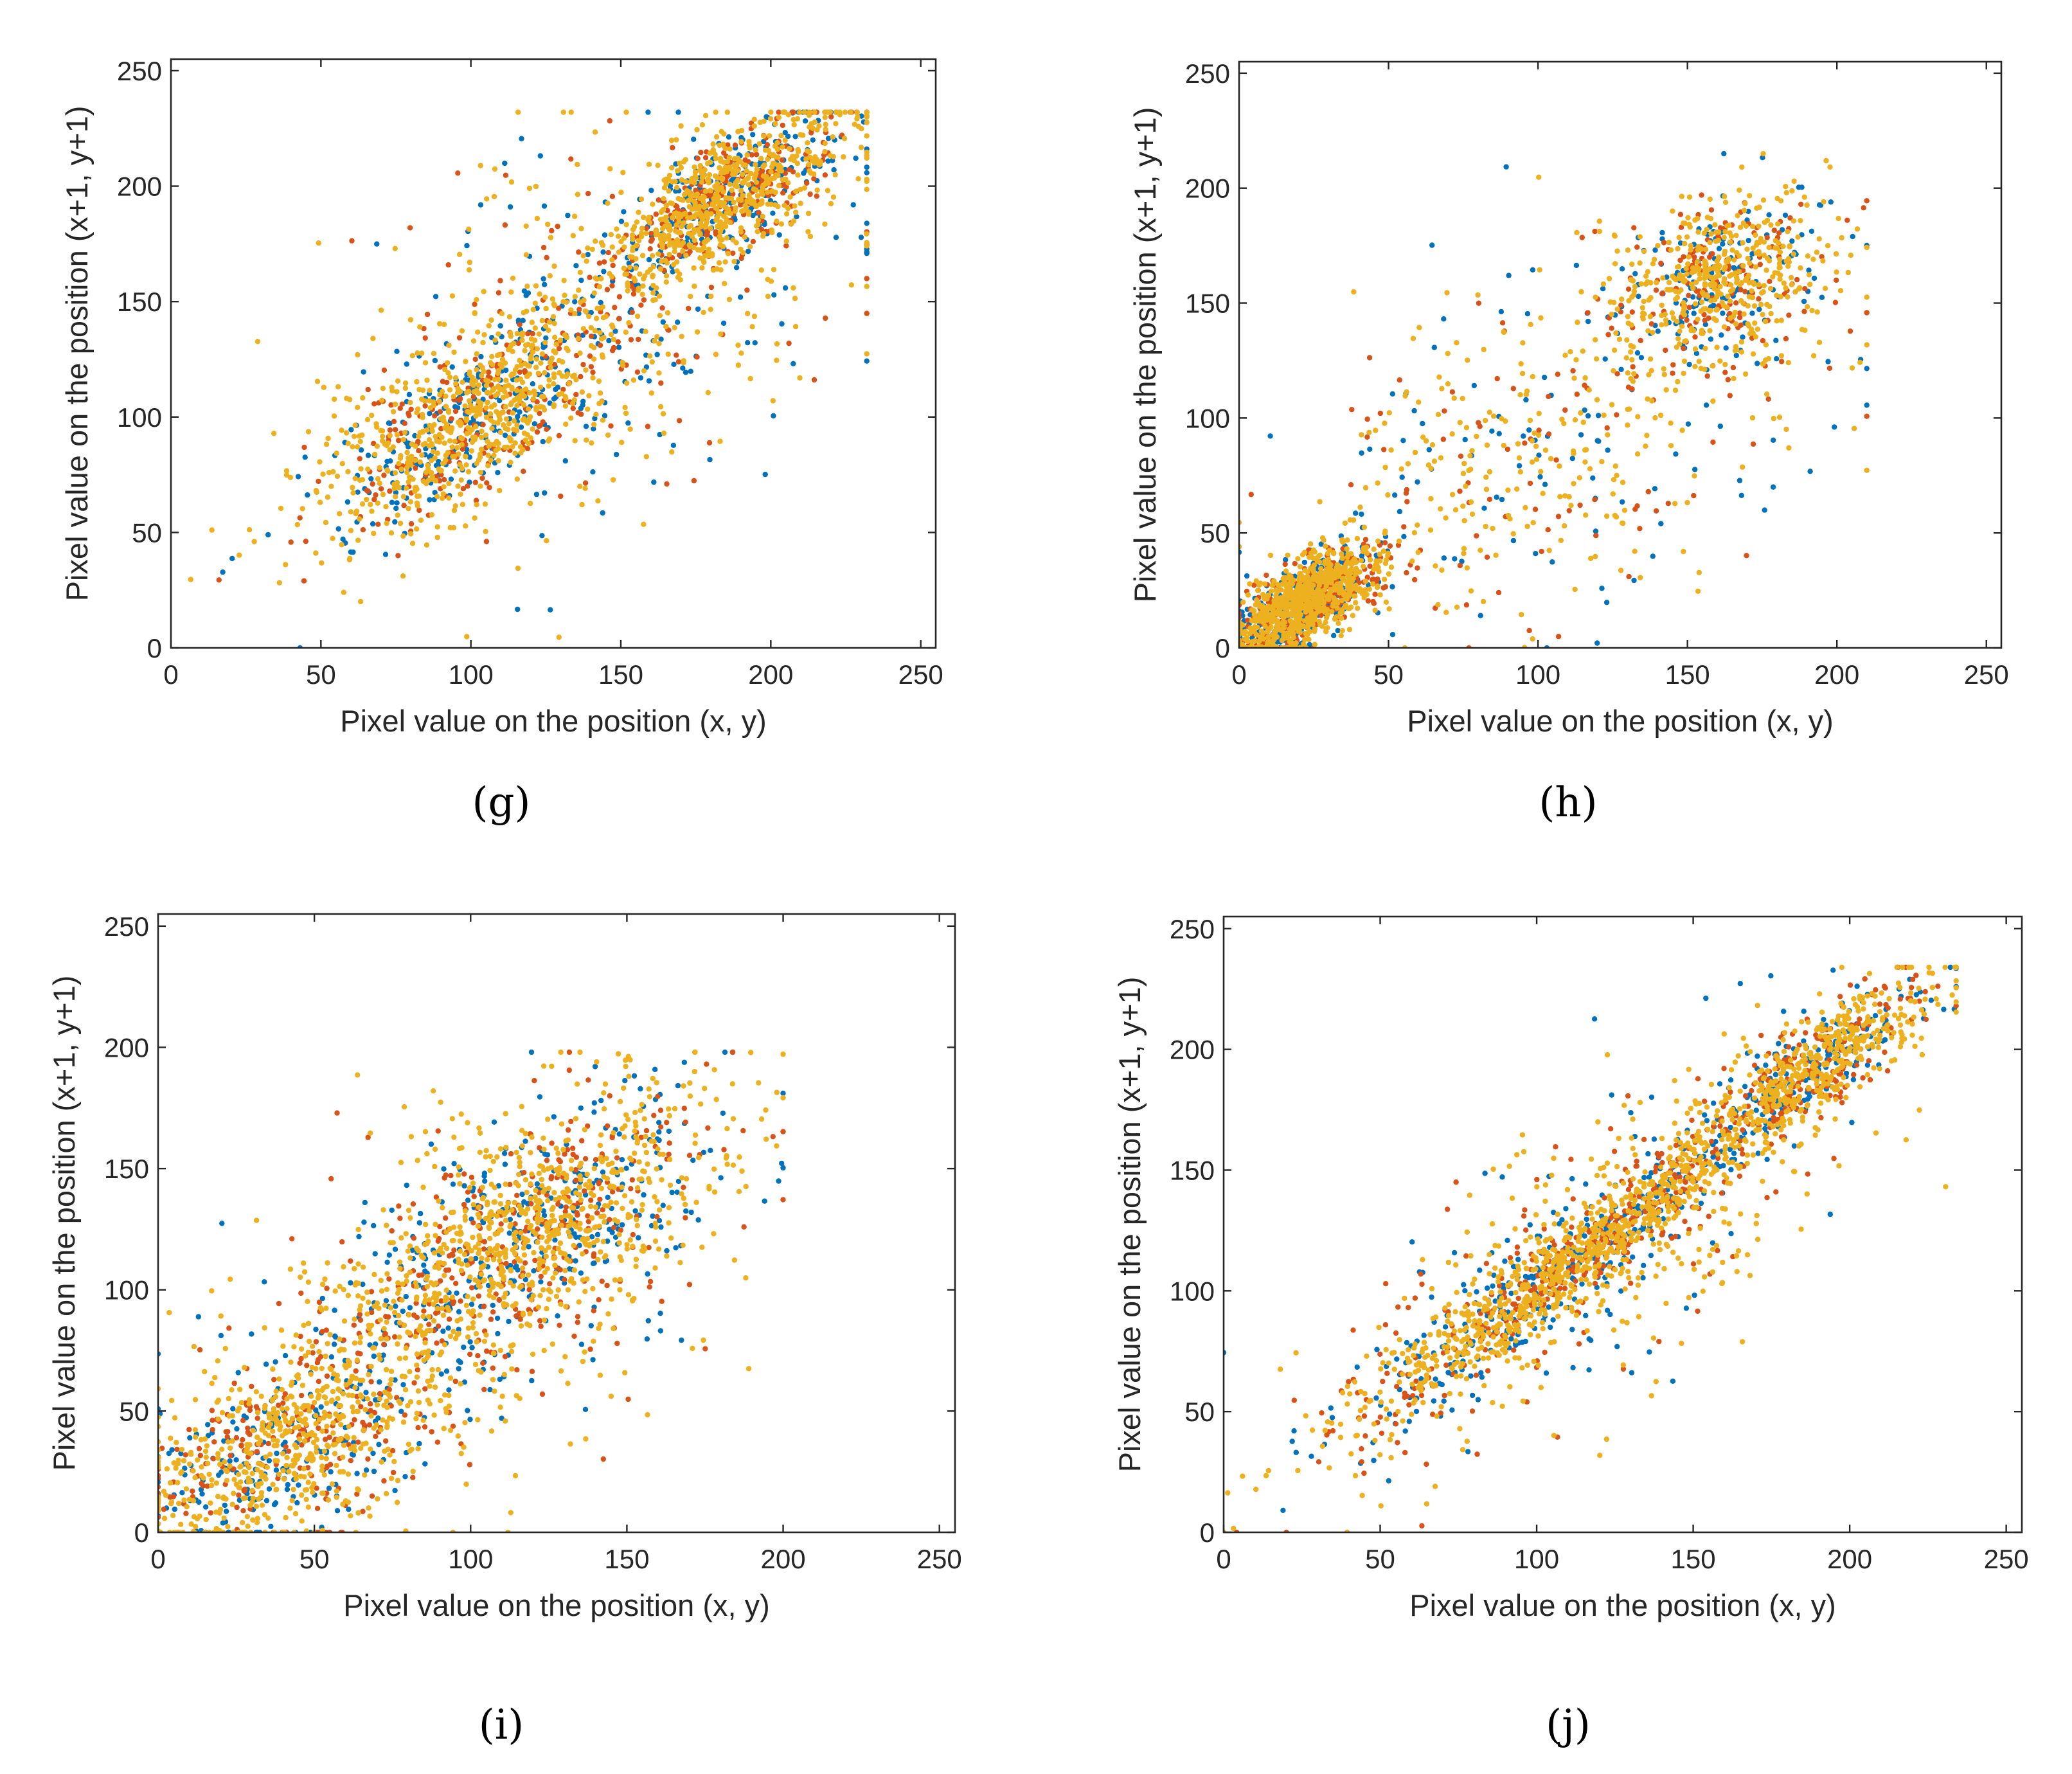  I want to click on y-tick-label: 100, so click(139, 417).